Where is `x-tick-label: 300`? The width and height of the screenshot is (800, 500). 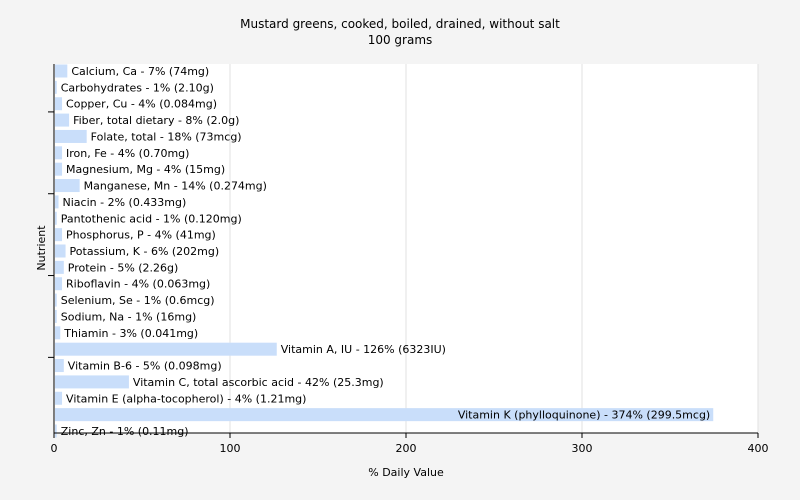 x-tick-label: 300 is located at coordinates (582, 448).